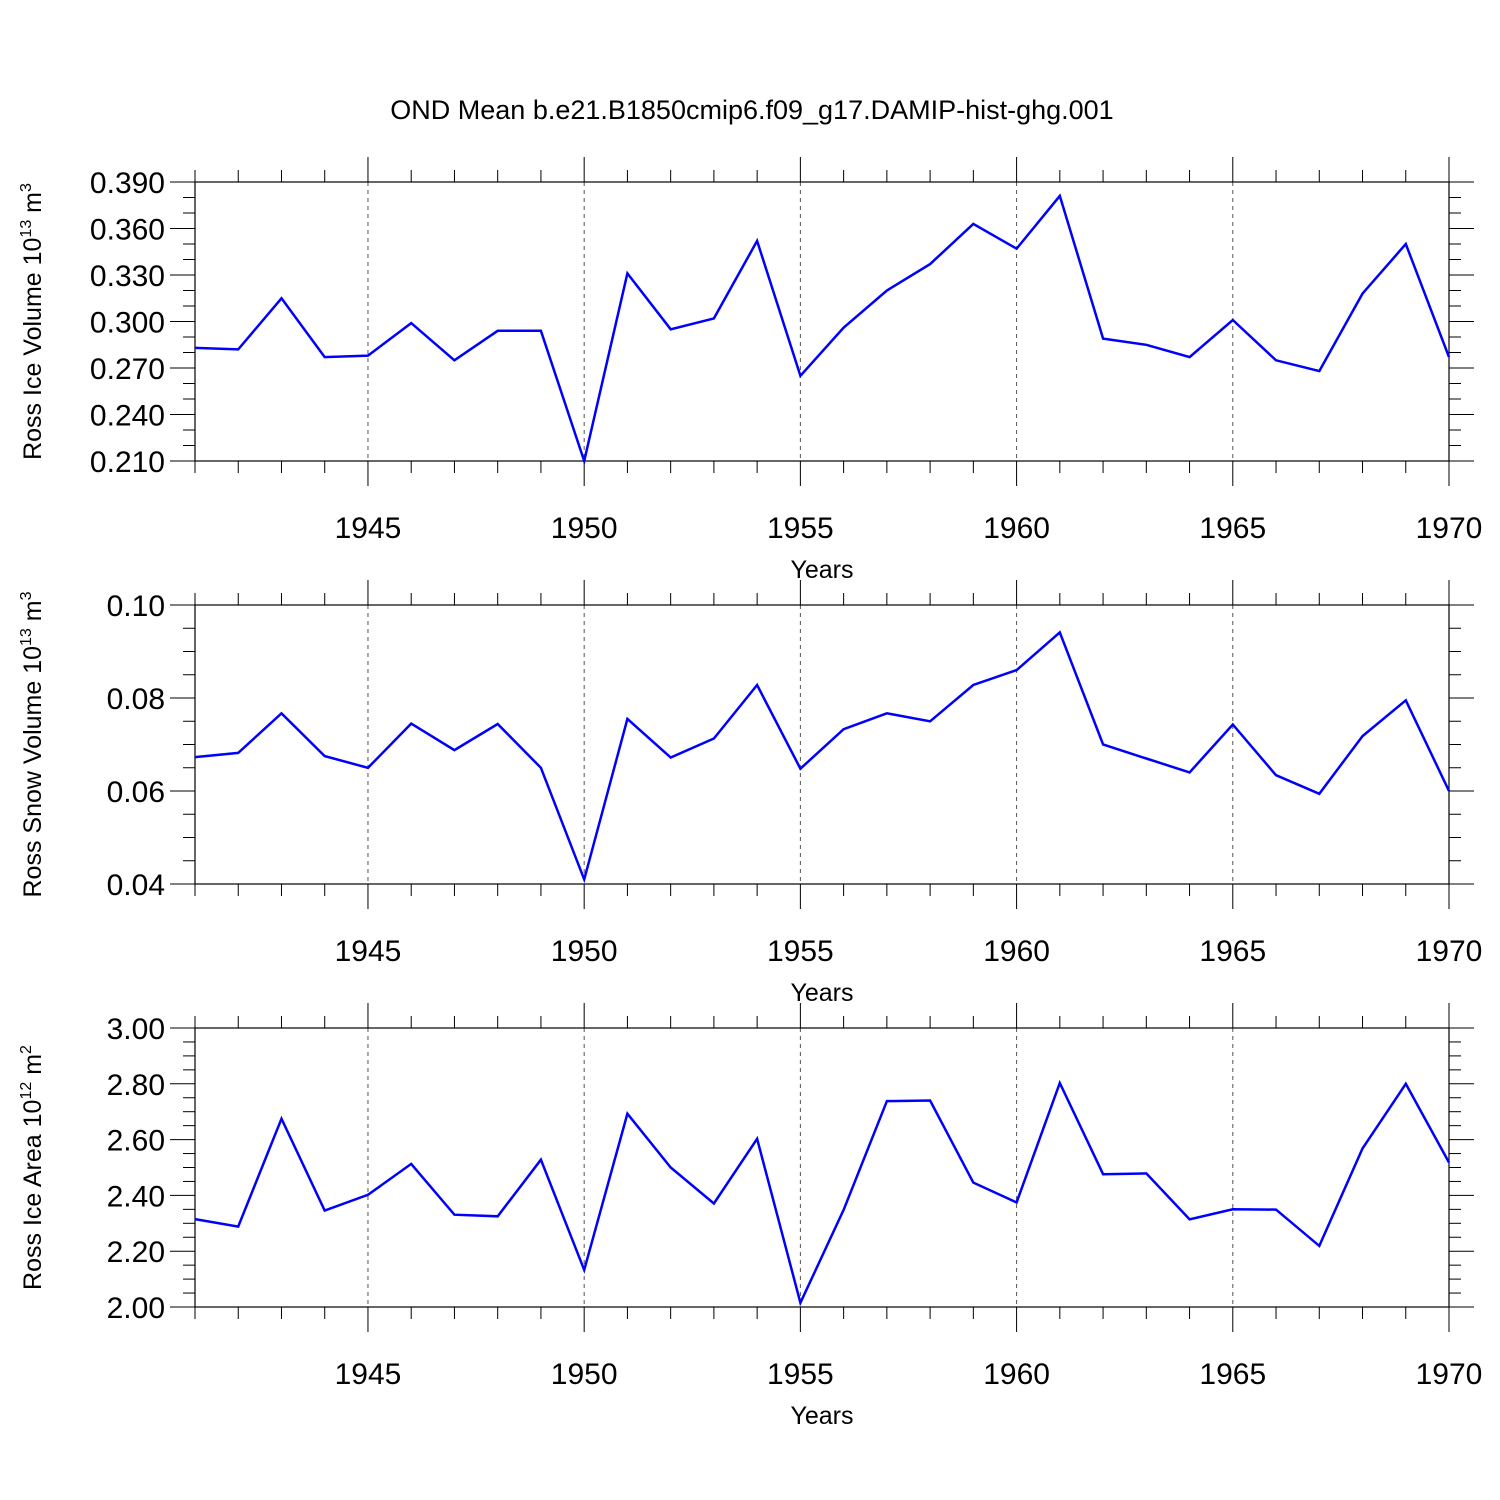 This screenshot has height=1500, width=1500. I want to click on snow-volume-x-tick-label: 1945, so click(368, 951).